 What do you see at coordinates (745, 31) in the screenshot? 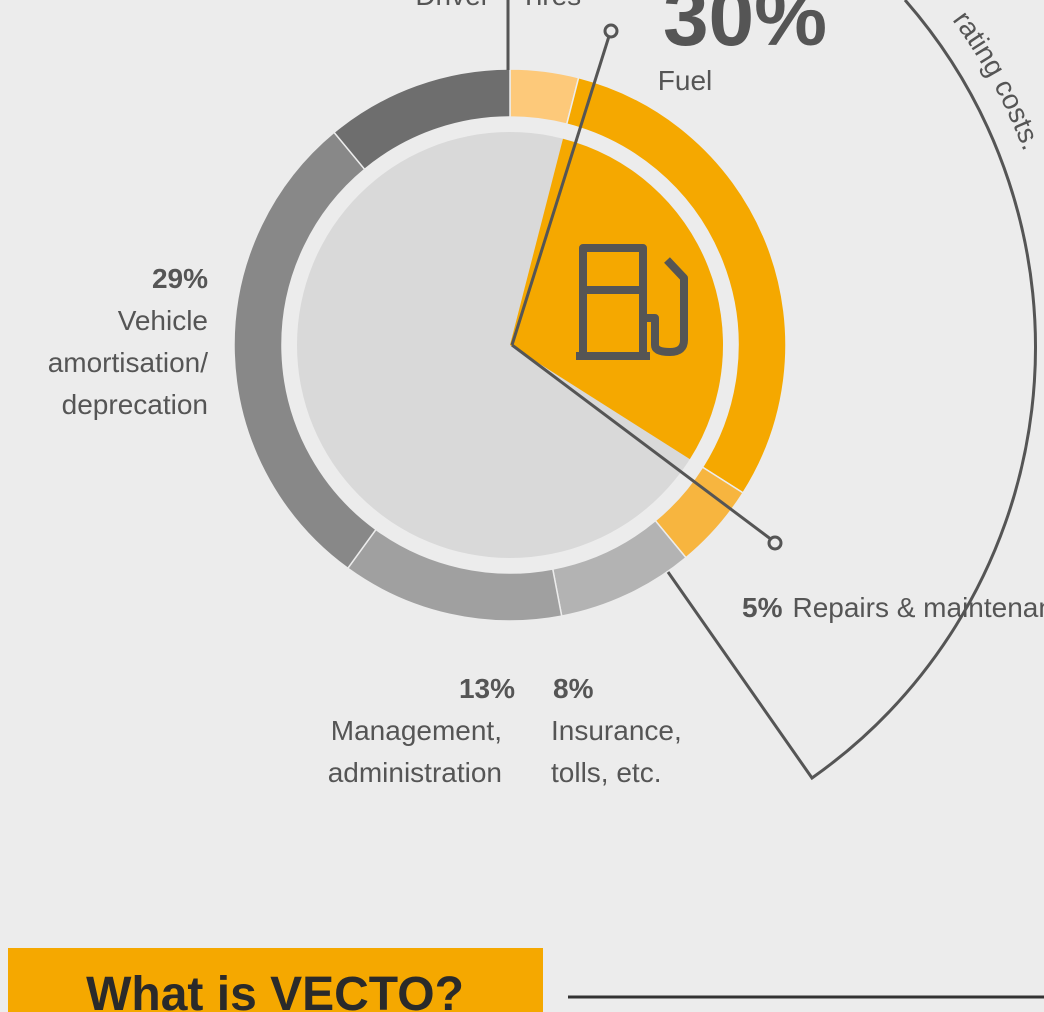
I see `value-label: 30%` at bounding box center [745, 31].